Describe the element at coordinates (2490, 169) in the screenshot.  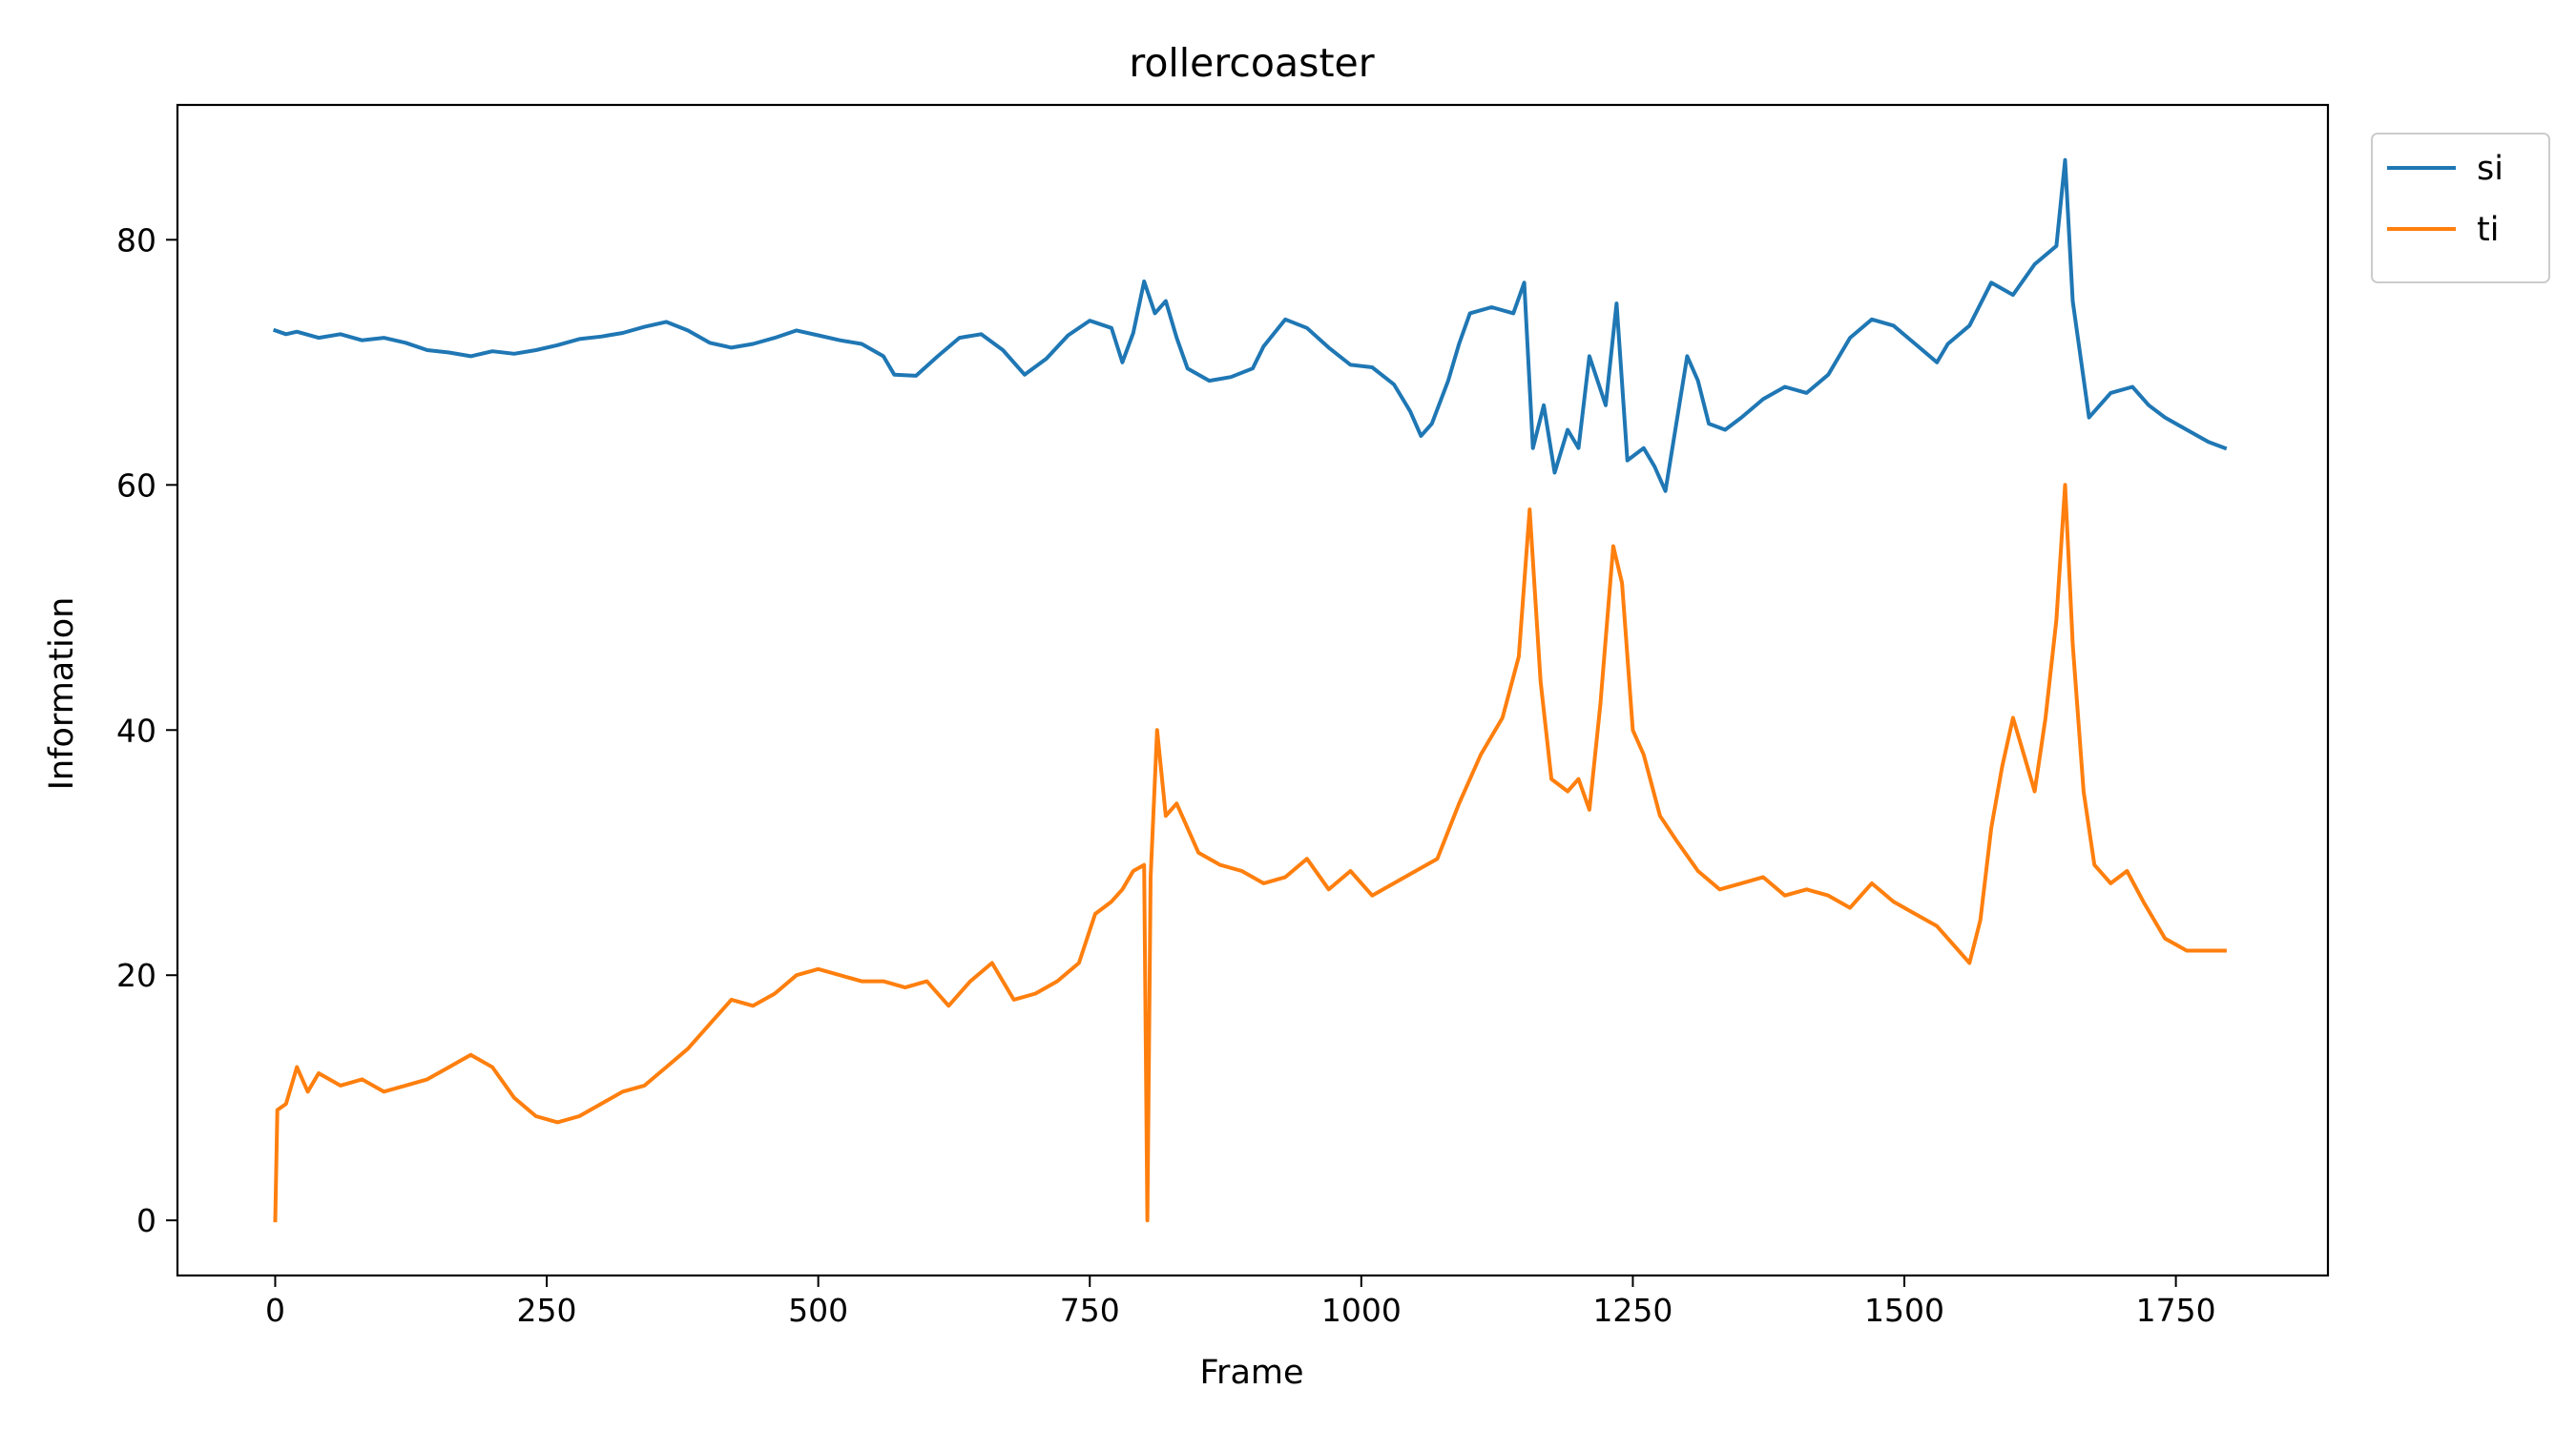
I see `legend-label-si: si` at that location.